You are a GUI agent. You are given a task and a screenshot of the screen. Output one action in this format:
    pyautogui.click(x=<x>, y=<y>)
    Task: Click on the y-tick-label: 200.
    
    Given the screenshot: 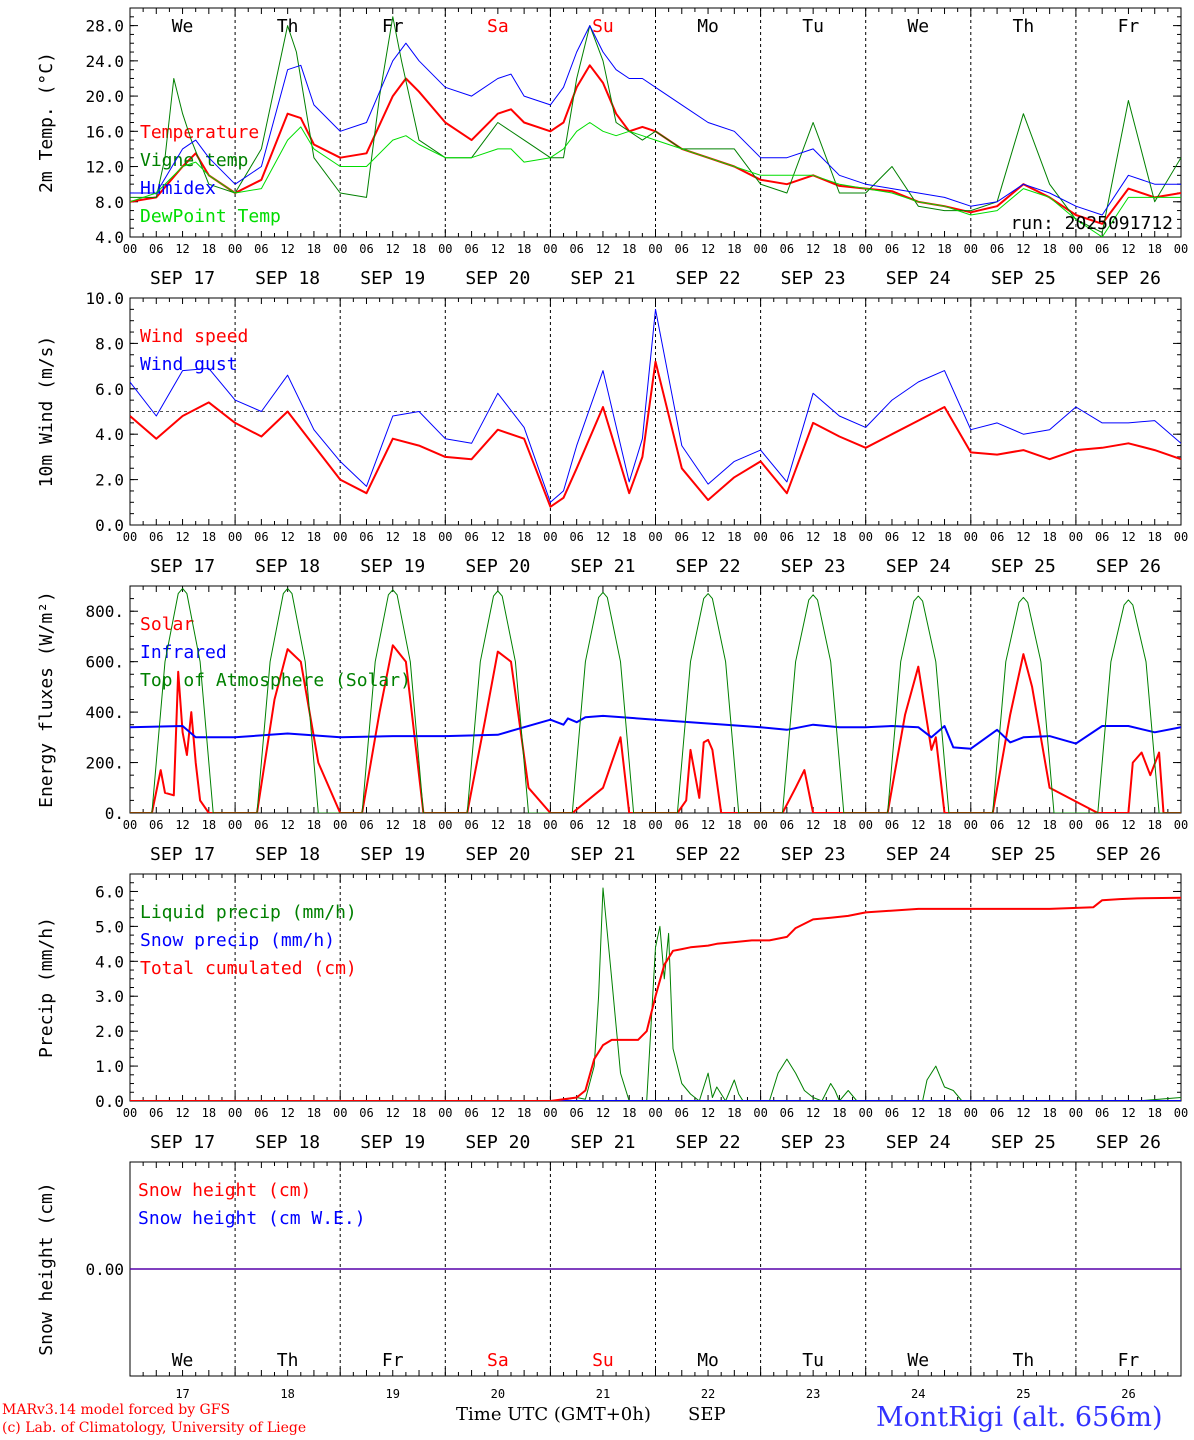 What is the action you would take?
    pyautogui.click(x=104, y=763)
    